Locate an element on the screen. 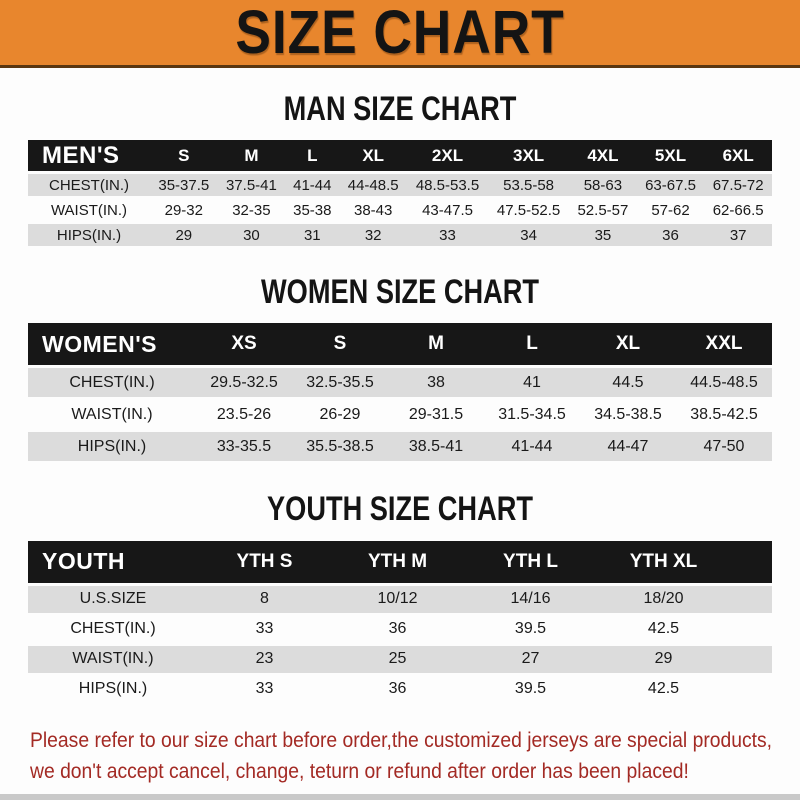 The height and width of the screenshot is (800, 800). measurement-value: 35-37.5 is located at coordinates (184, 185).